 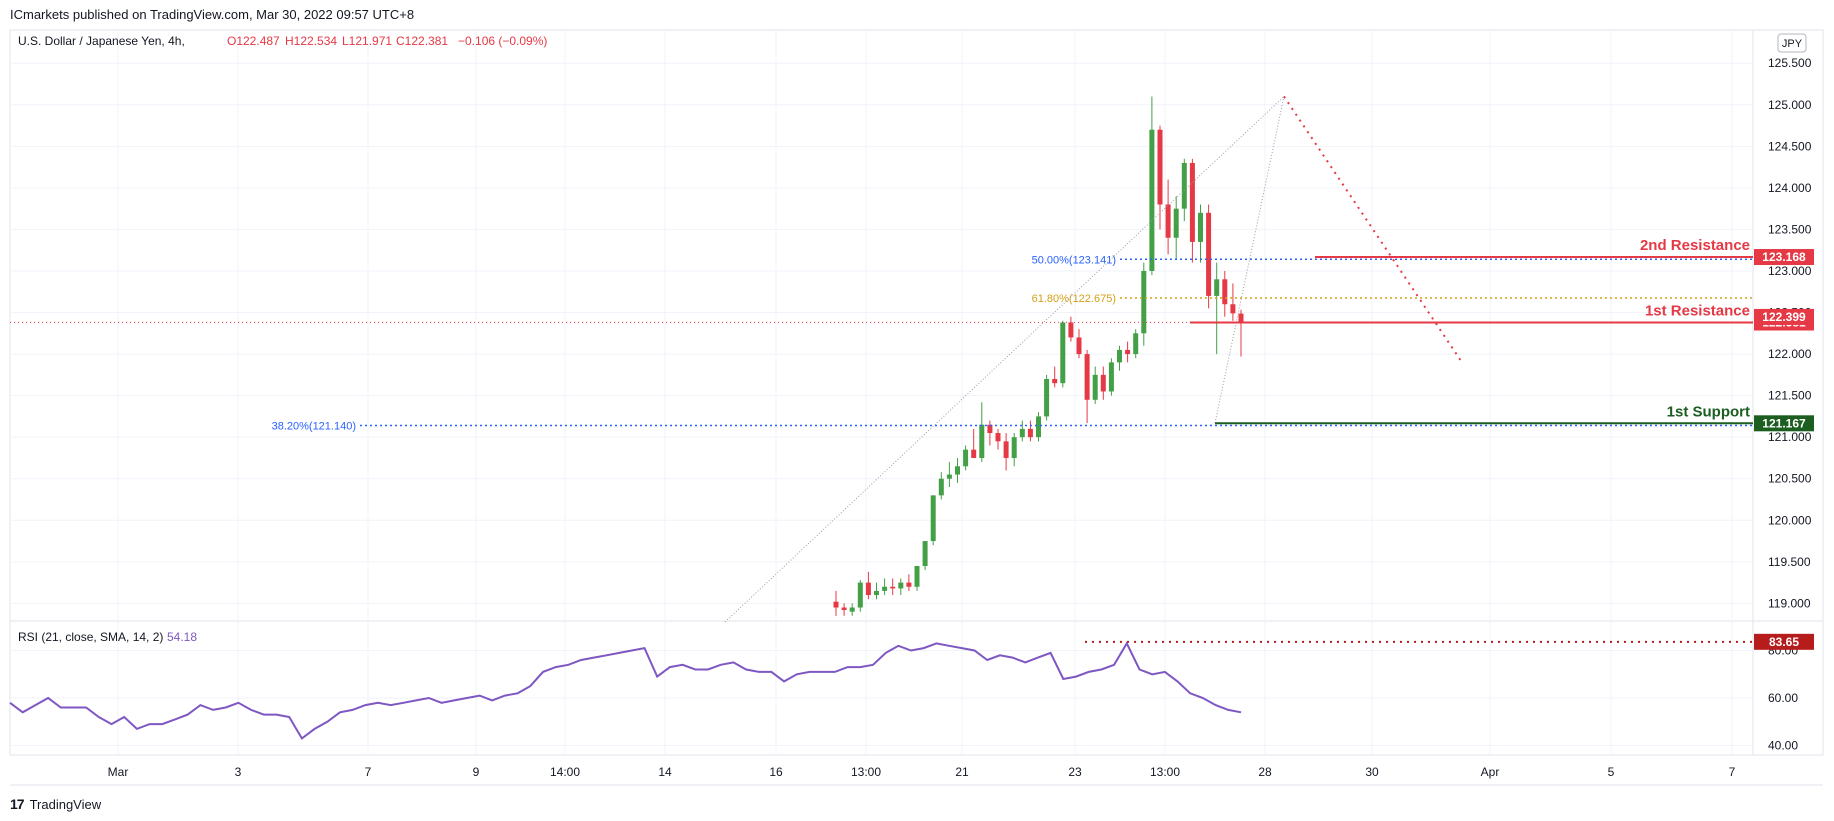 What do you see at coordinates (1074, 260) in the screenshot?
I see `fib-level-label: 50.00%(123.141)` at bounding box center [1074, 260].